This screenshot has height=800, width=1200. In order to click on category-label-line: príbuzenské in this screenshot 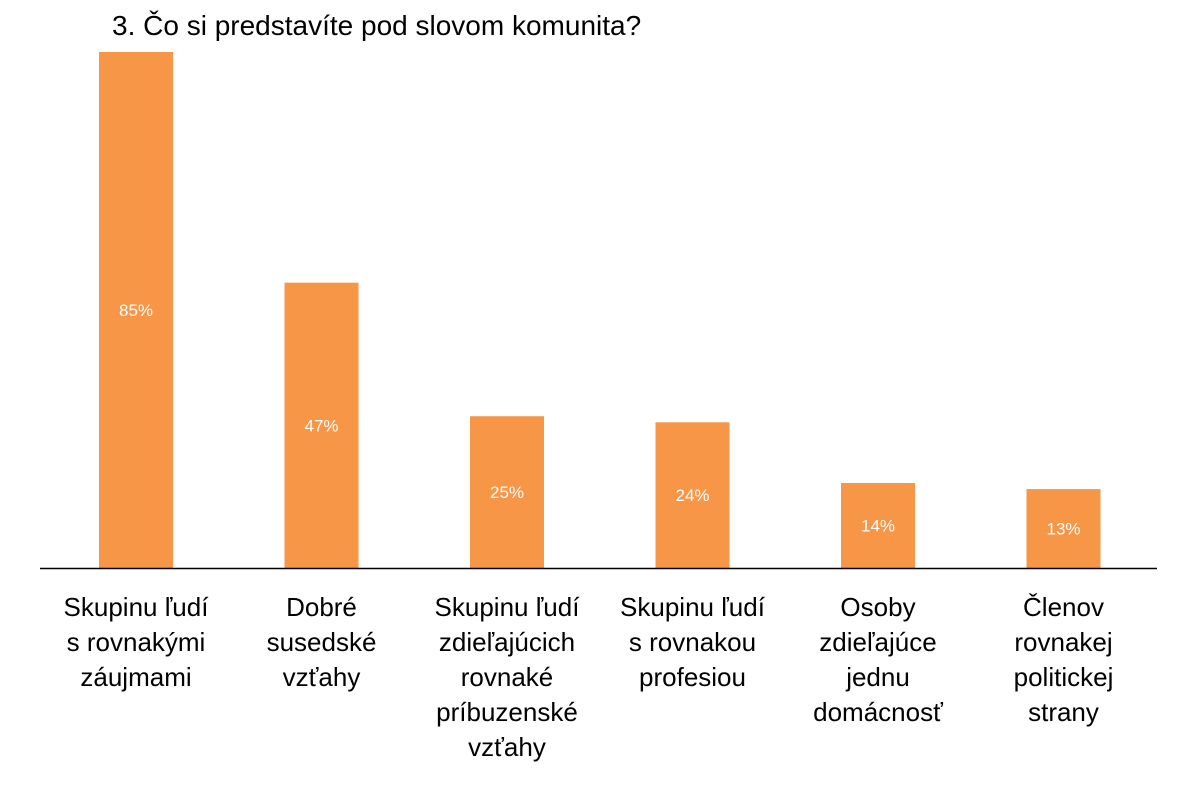, I will do `click(507, 712)`.